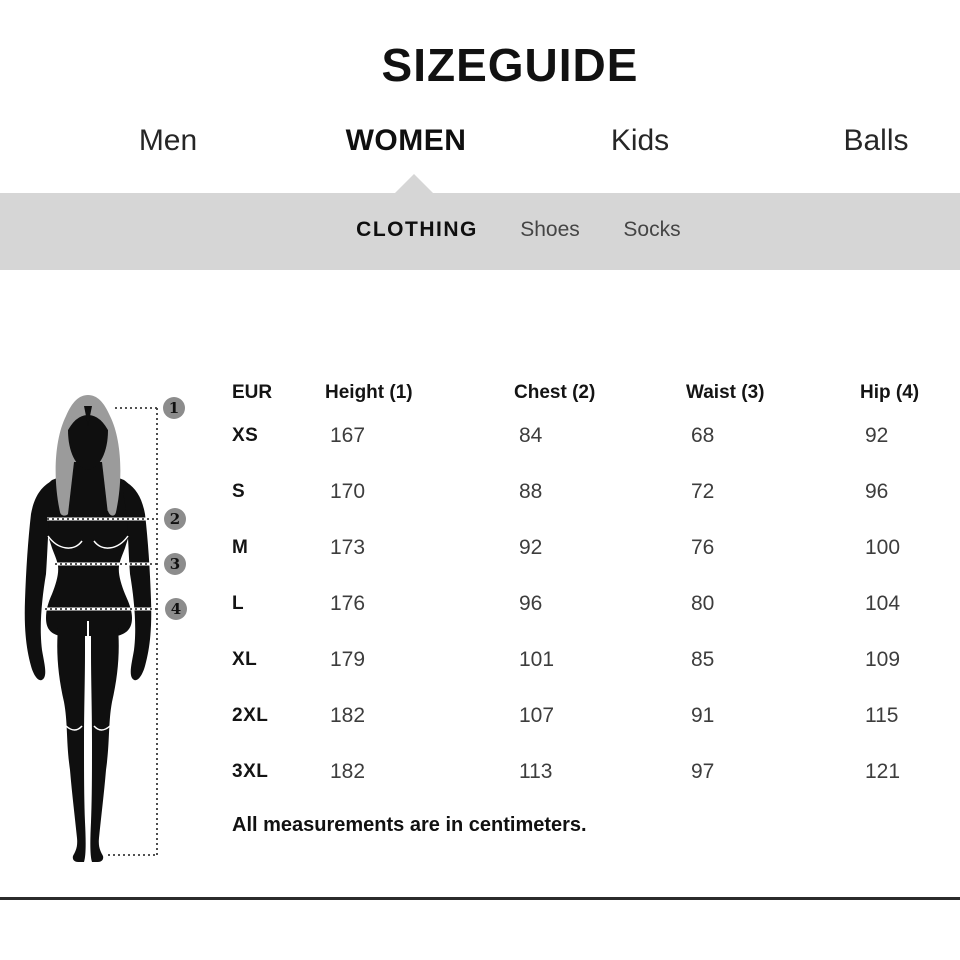  I want to click on hip-value: 92, so click(877, 435).